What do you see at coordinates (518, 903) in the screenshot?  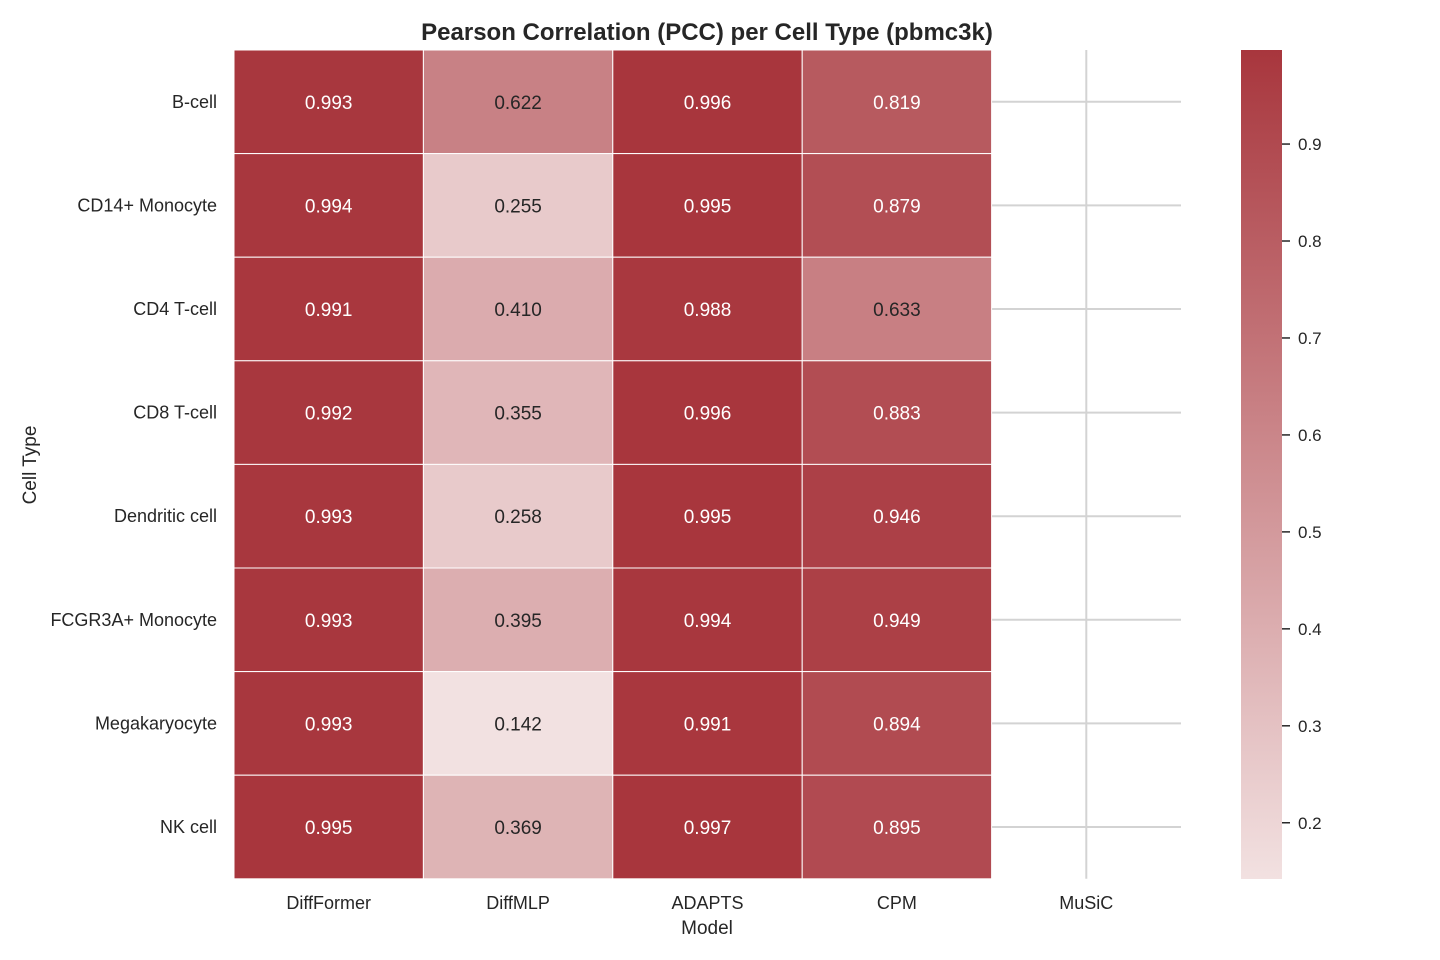 I see `x-tick-label: DiffMLP` at bounding box center [518, 903].